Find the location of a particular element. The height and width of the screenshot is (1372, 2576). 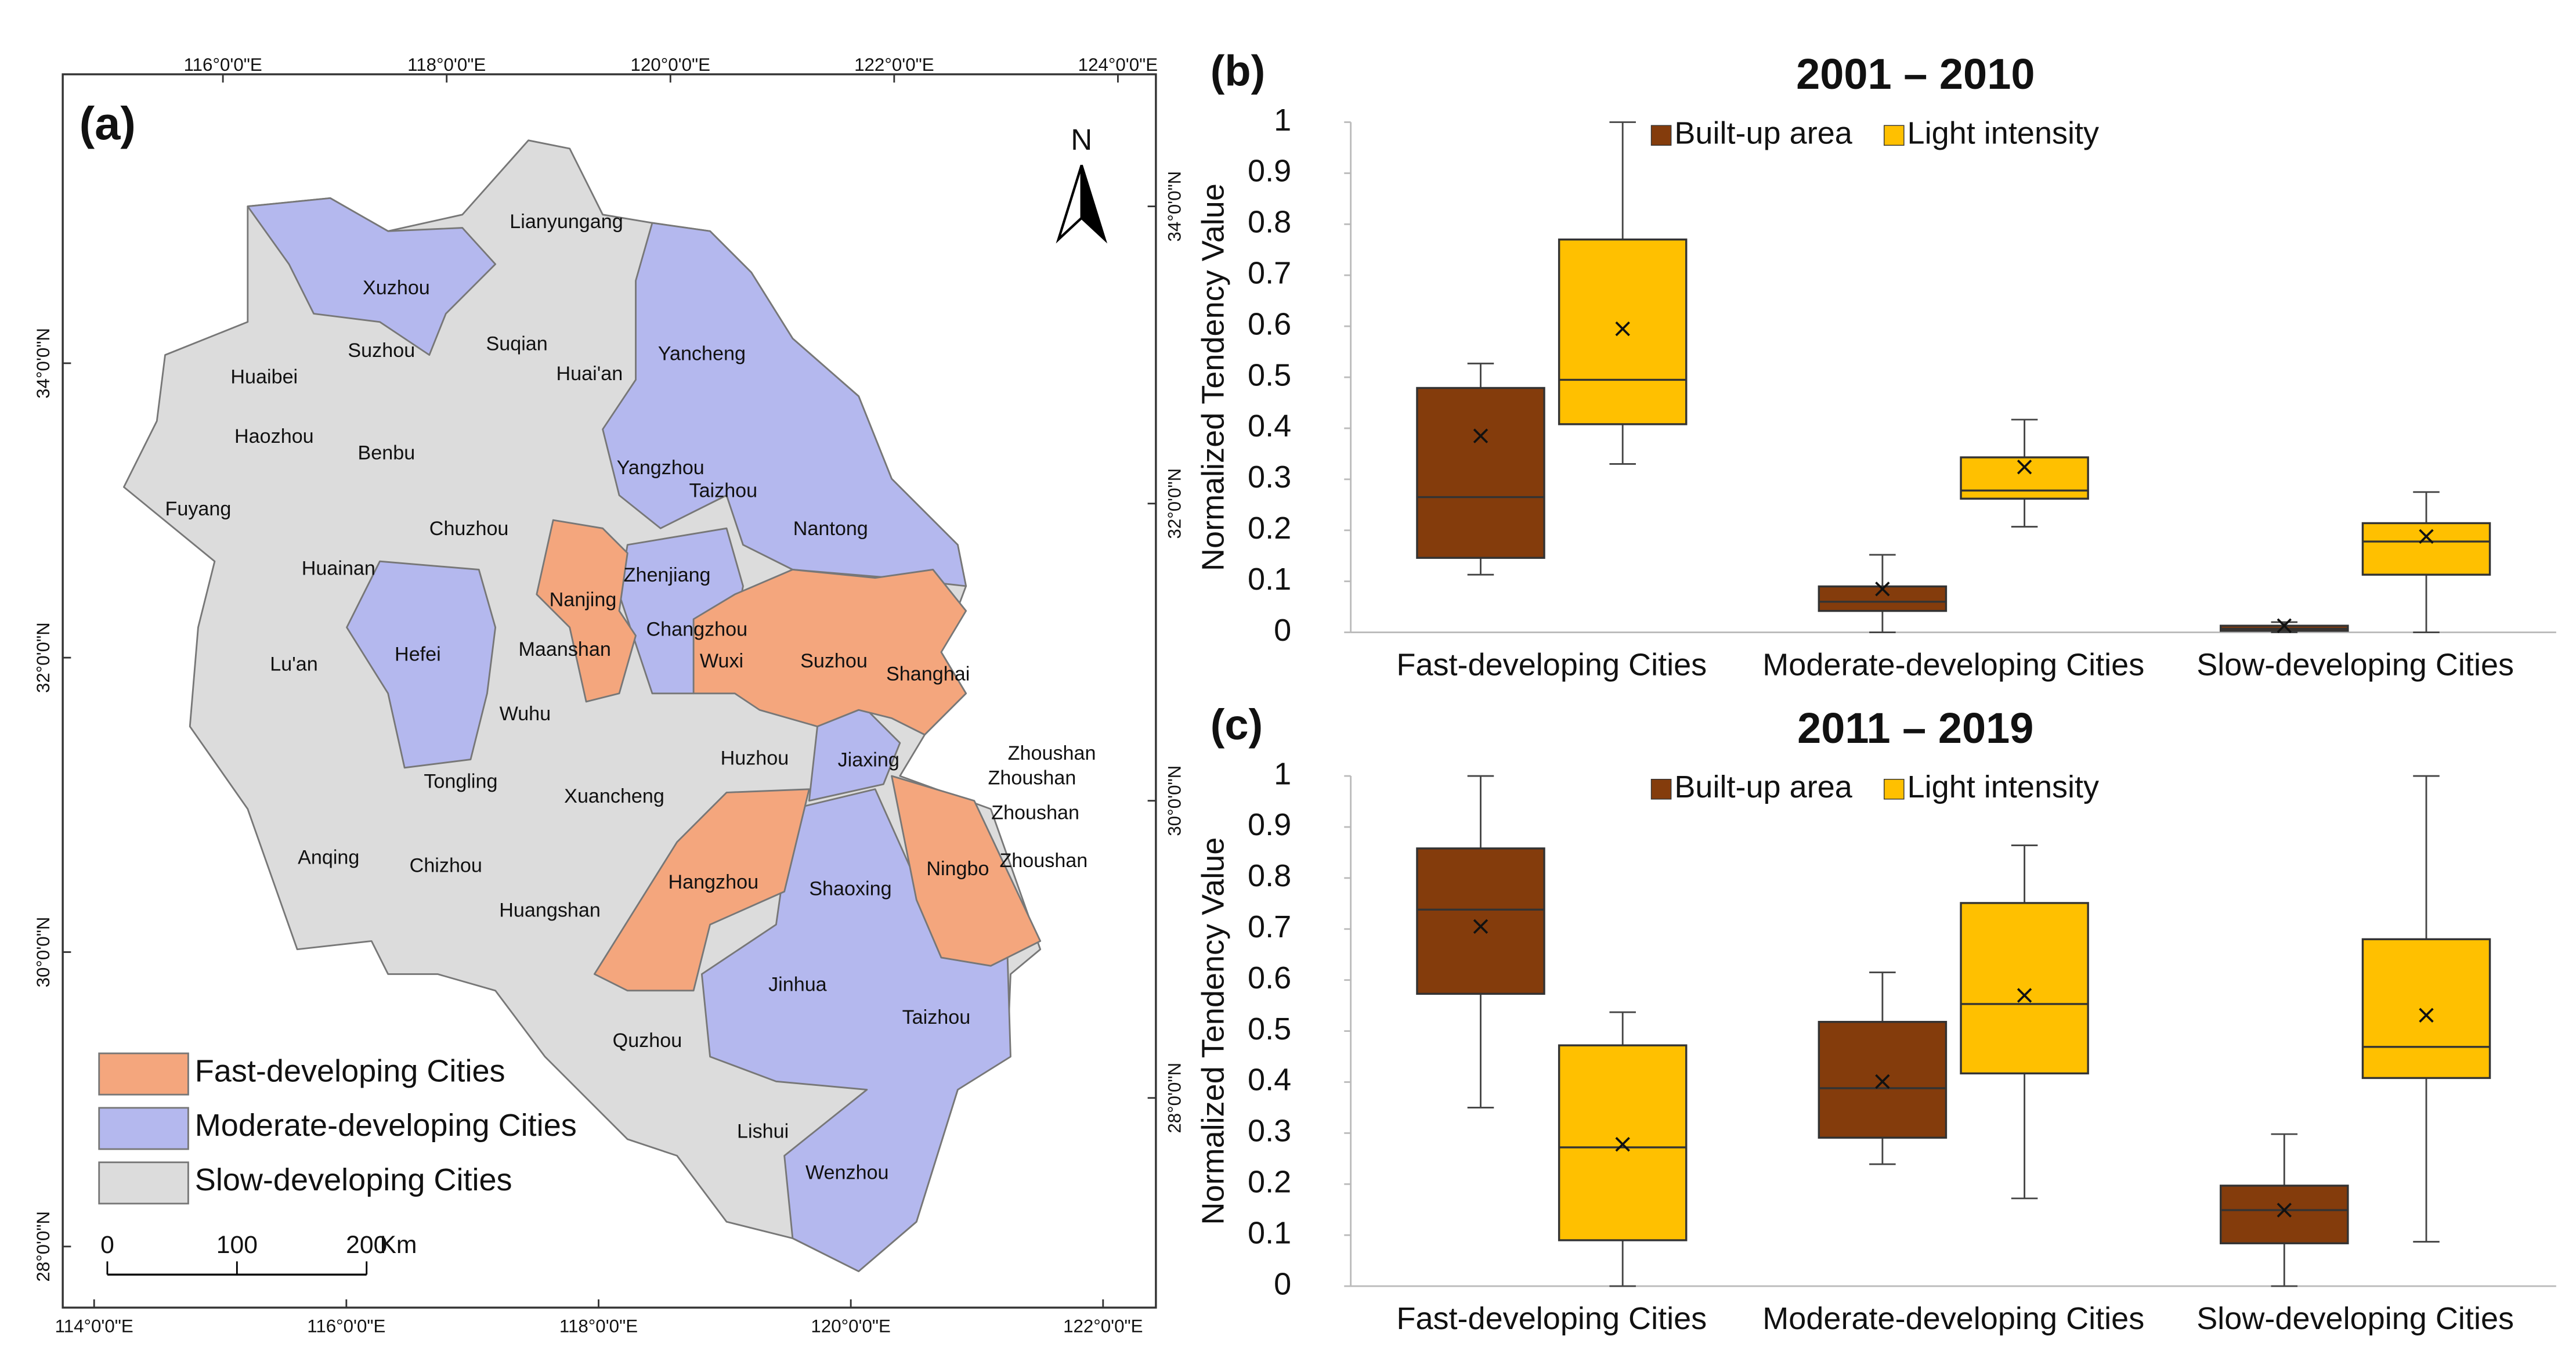

city-label: Hangzhou is located at coordinates (713, 882).